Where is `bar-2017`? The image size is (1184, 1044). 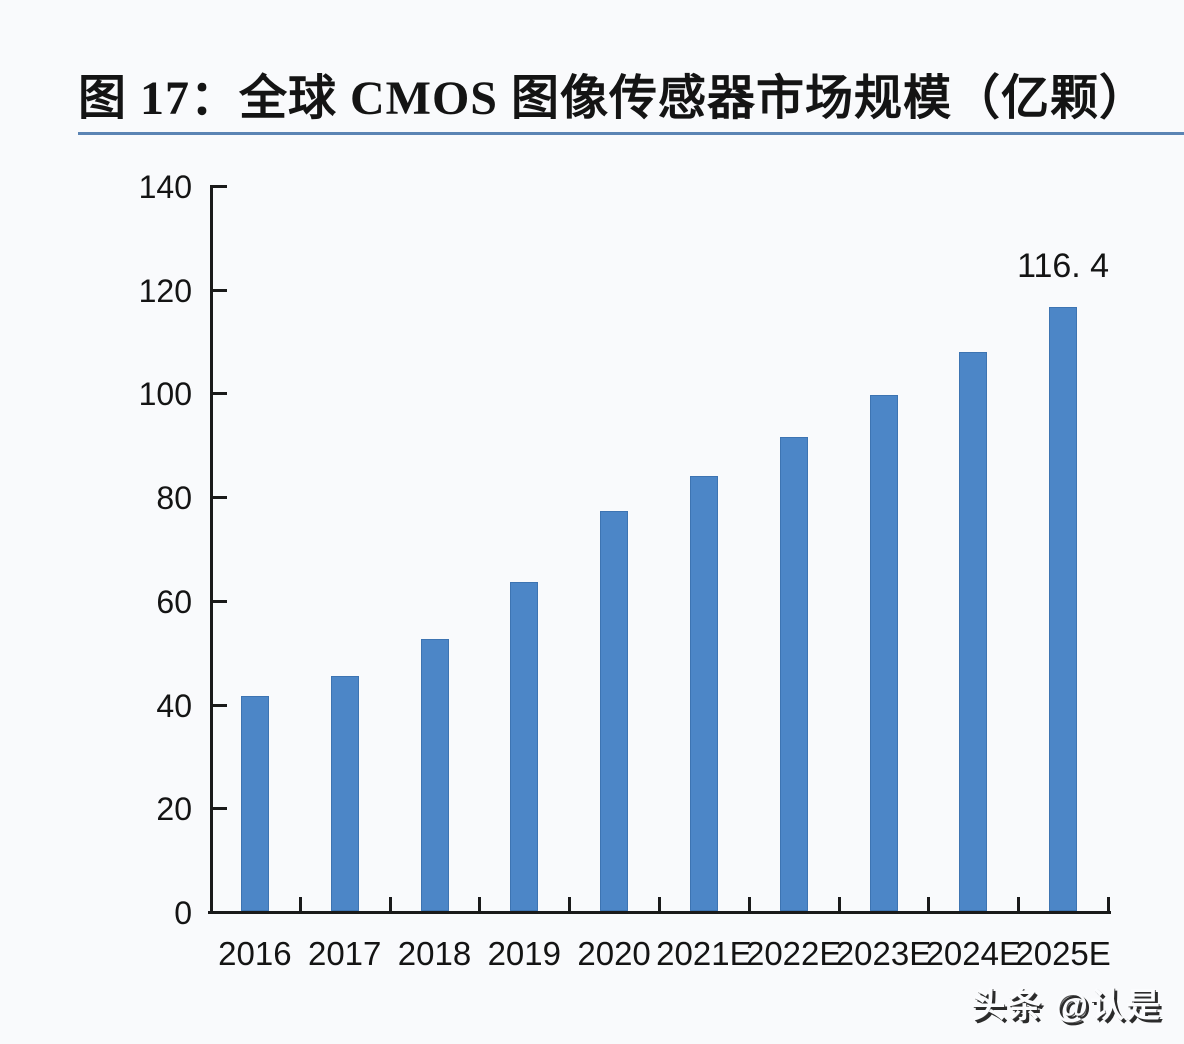
bar-2017 is located at coordinates (344, 793).